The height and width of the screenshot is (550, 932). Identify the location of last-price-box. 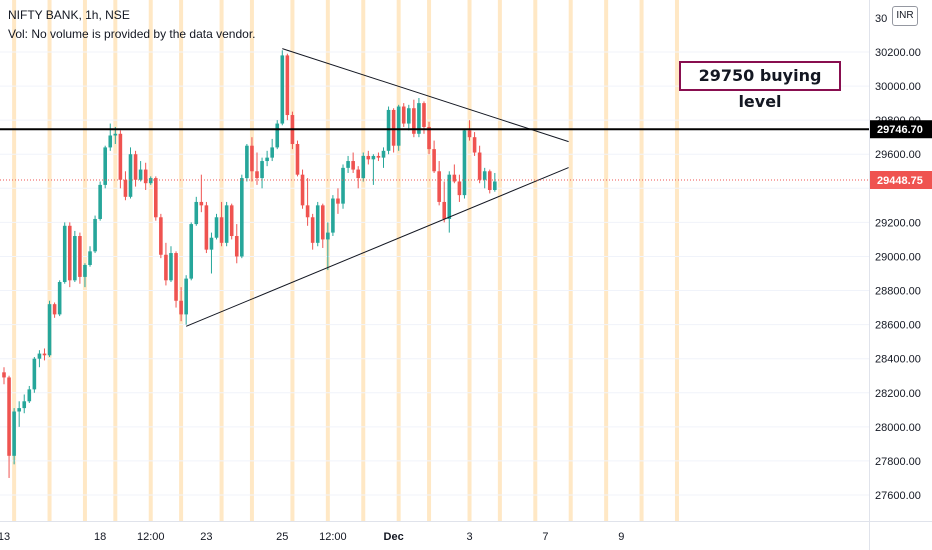
(901, 180).